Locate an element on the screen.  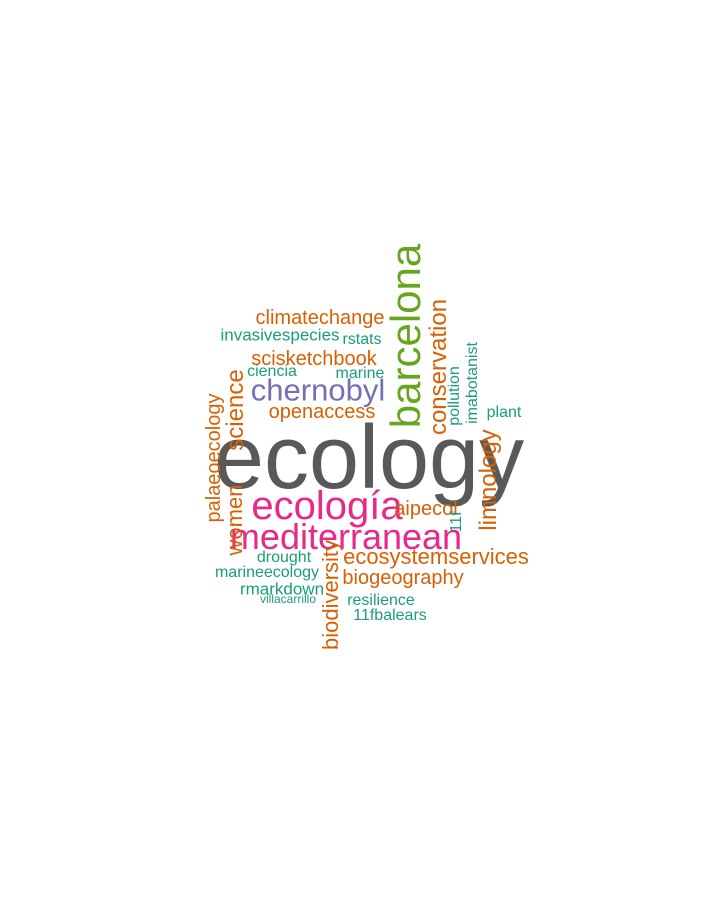
word-aipecol: aipecol is located at coordinates (426, 509).